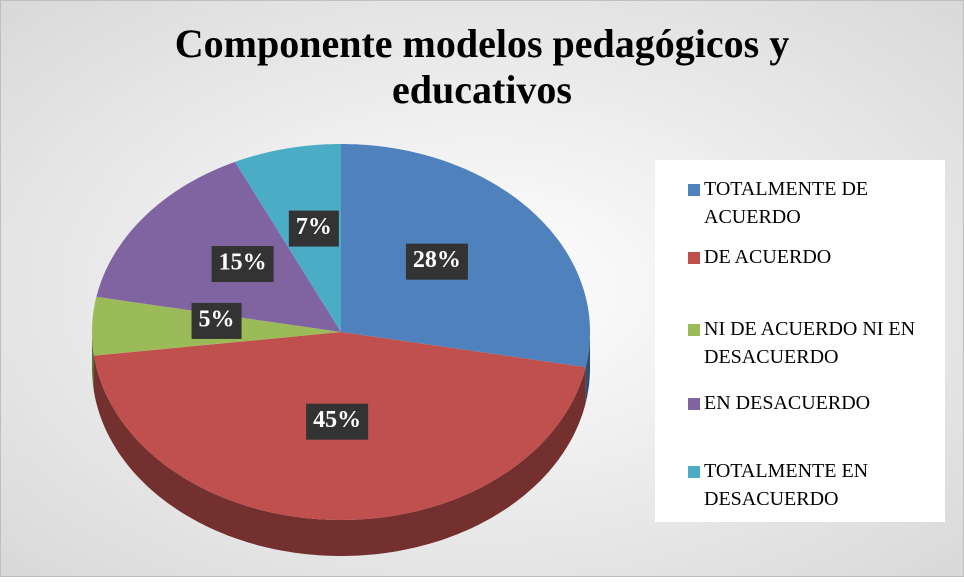 Image resolution: width=964 pixels, height=582 pixels. I want to click on data-label: 7%, so click(314, 227).